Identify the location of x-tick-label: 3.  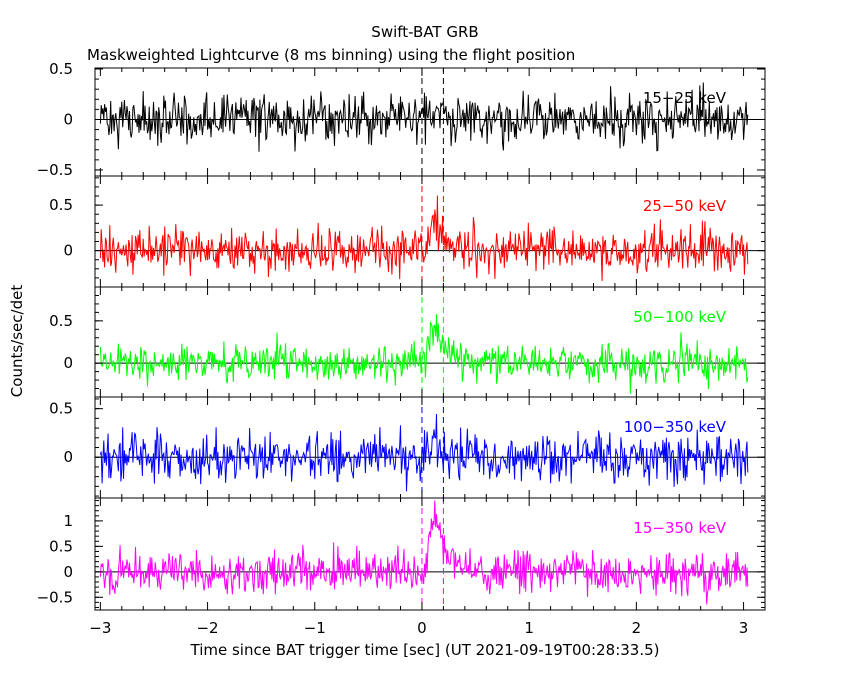
(744, 628).